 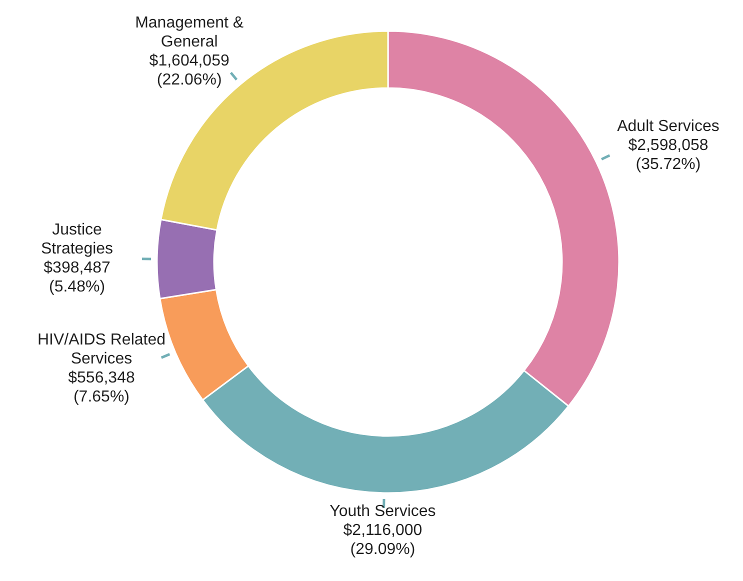 I want to click on data-label: $2,116,000 (29.09%), so click(x=382, y=540).